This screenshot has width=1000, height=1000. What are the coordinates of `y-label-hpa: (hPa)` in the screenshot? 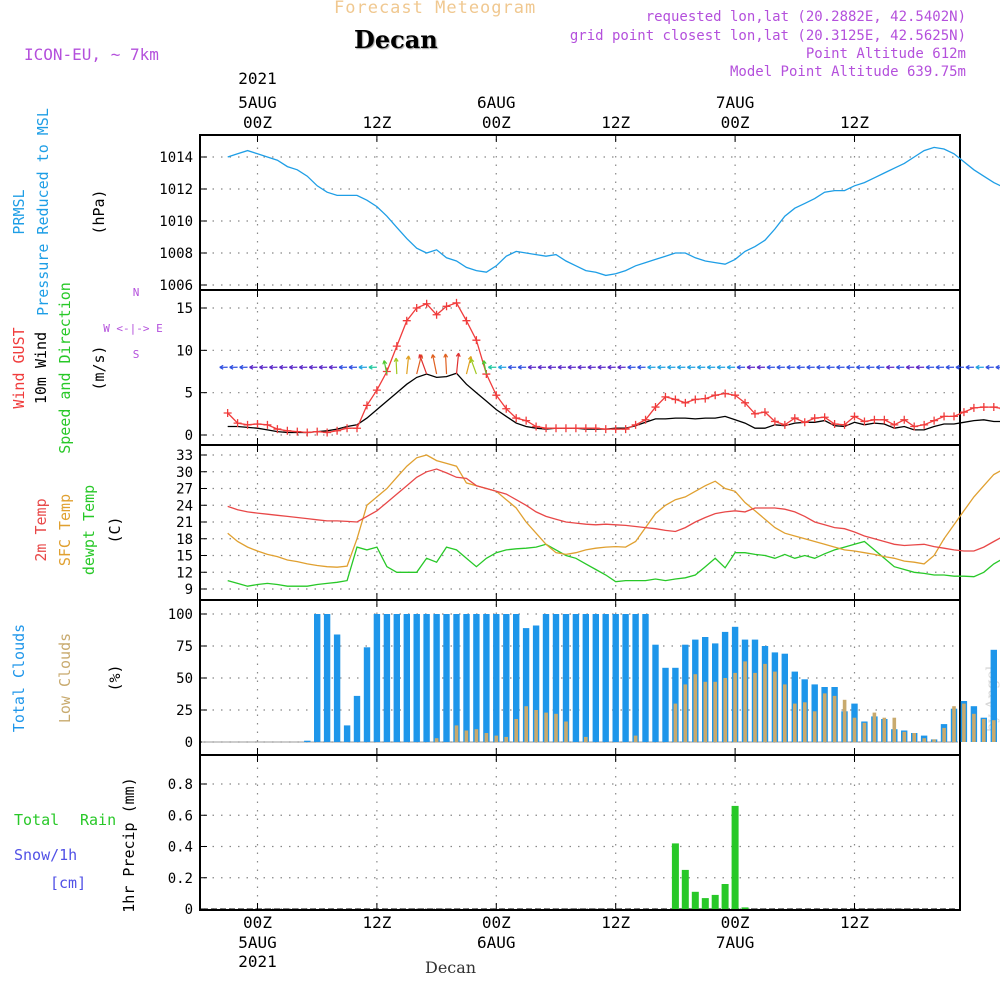 It's located at (99, 211).